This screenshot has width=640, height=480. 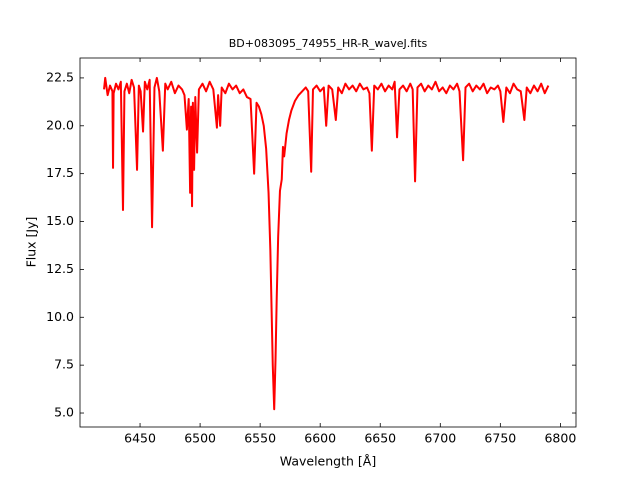 I want to click on x-tick-label: 6450, so click(x=140, y=438).